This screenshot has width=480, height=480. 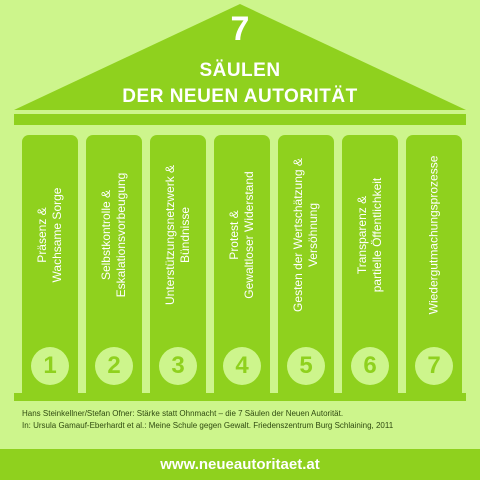 What do you see at coordinates (240, 29) in the screenshot?
I see `title-number: 7` at bounding box center [240, 29].